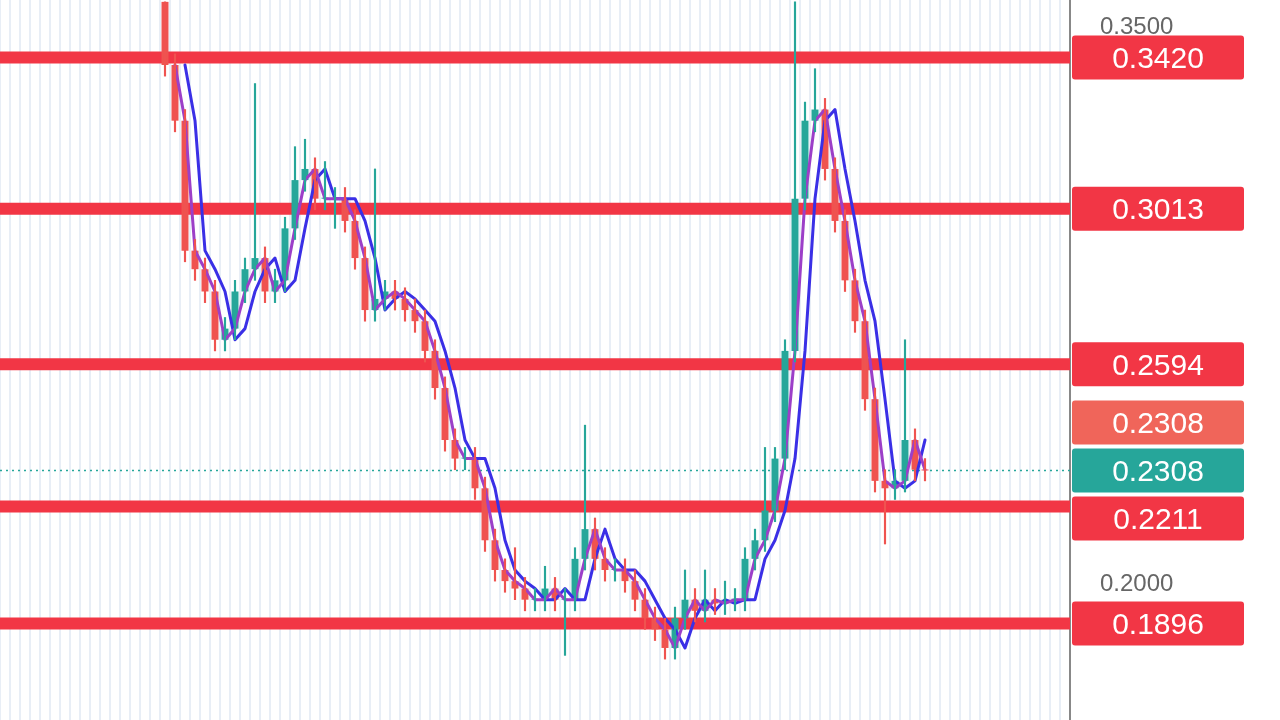  I want to click on ref-line-label: 0.3013, so click(1158, 208).